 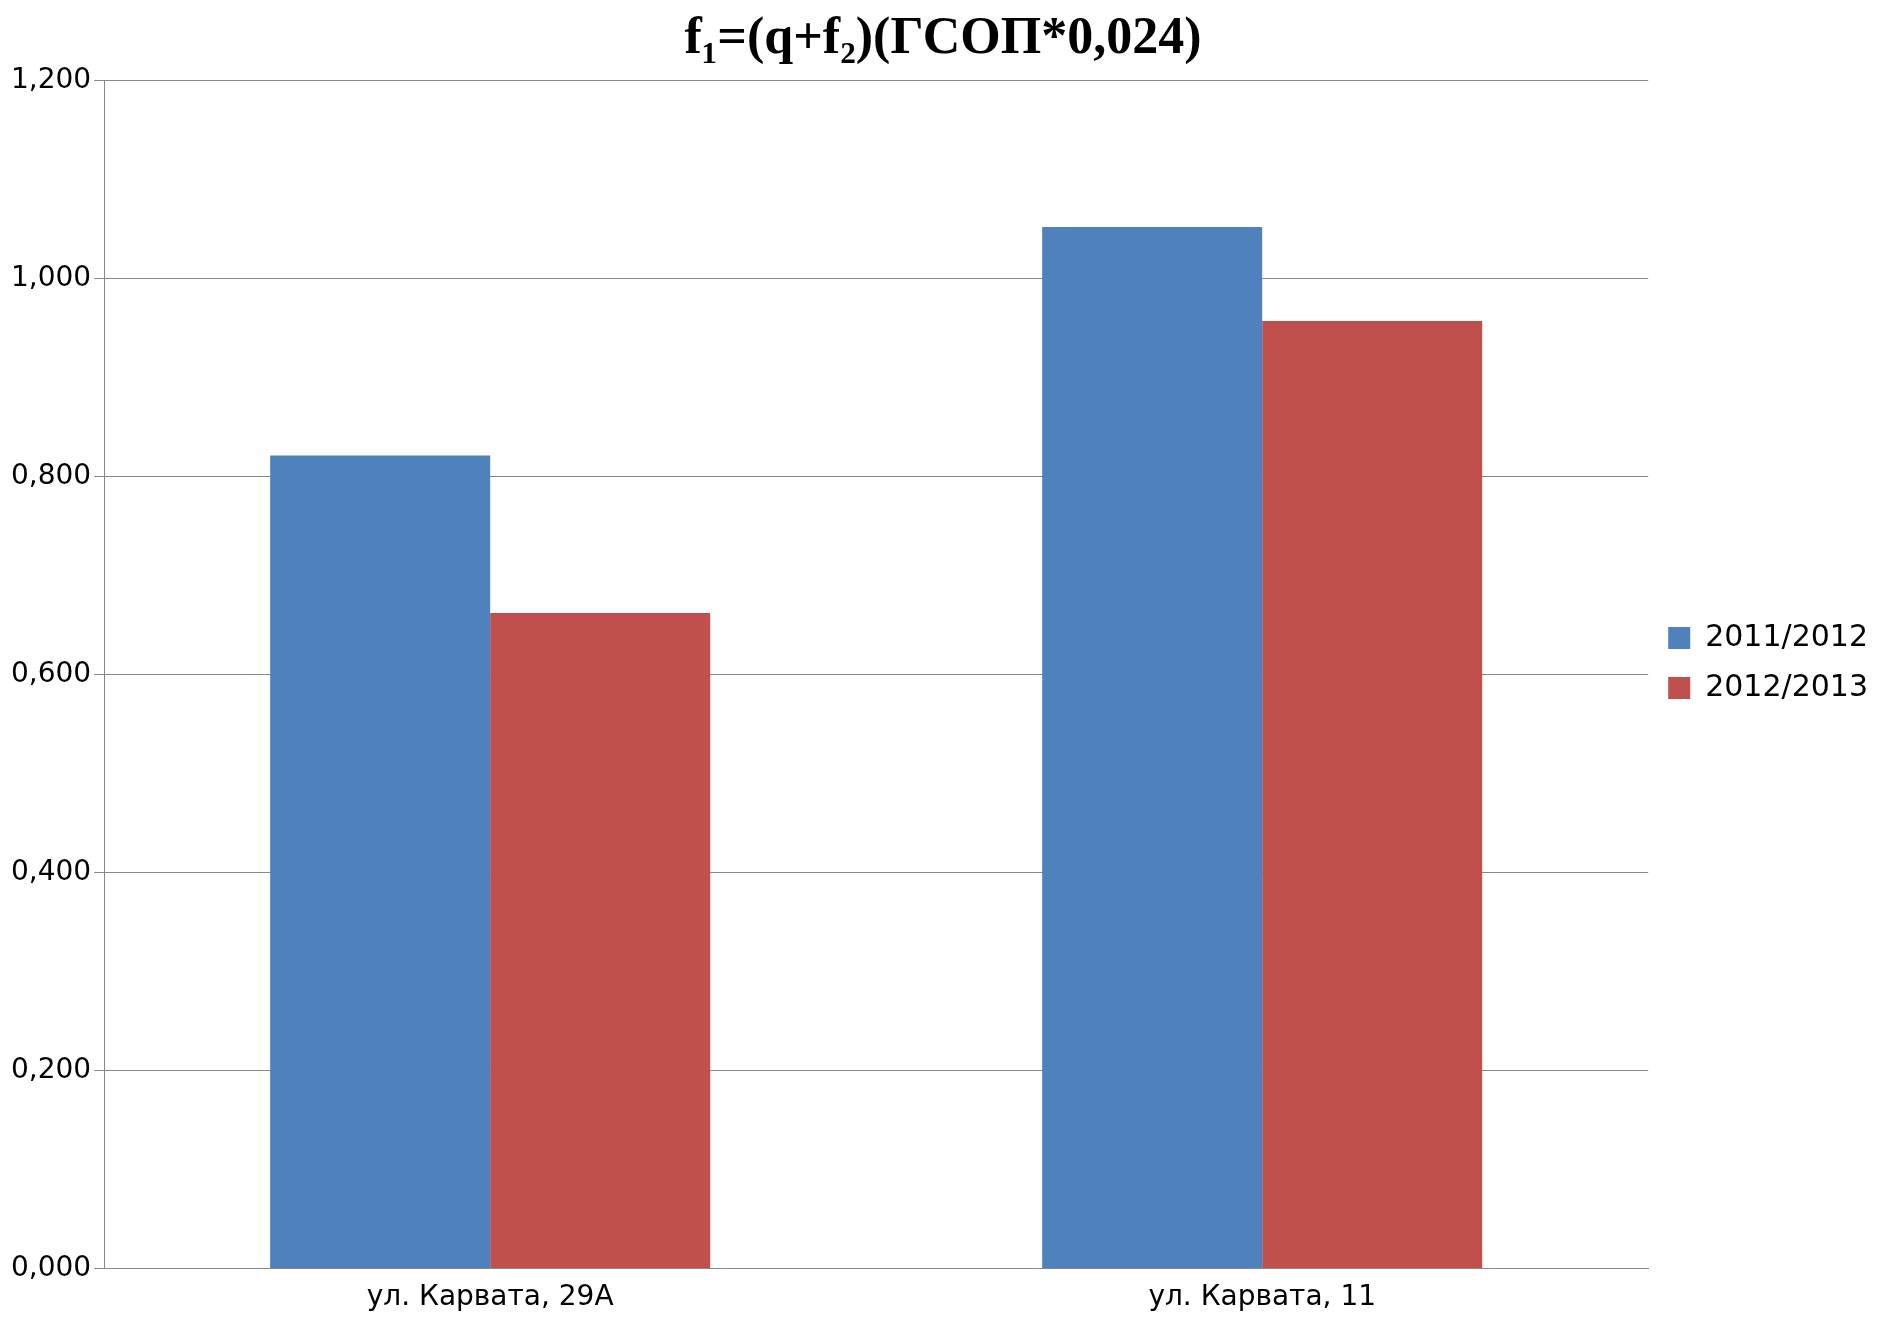 I want to click on y-tick-label: 1,000, so click(x=51, y=276).